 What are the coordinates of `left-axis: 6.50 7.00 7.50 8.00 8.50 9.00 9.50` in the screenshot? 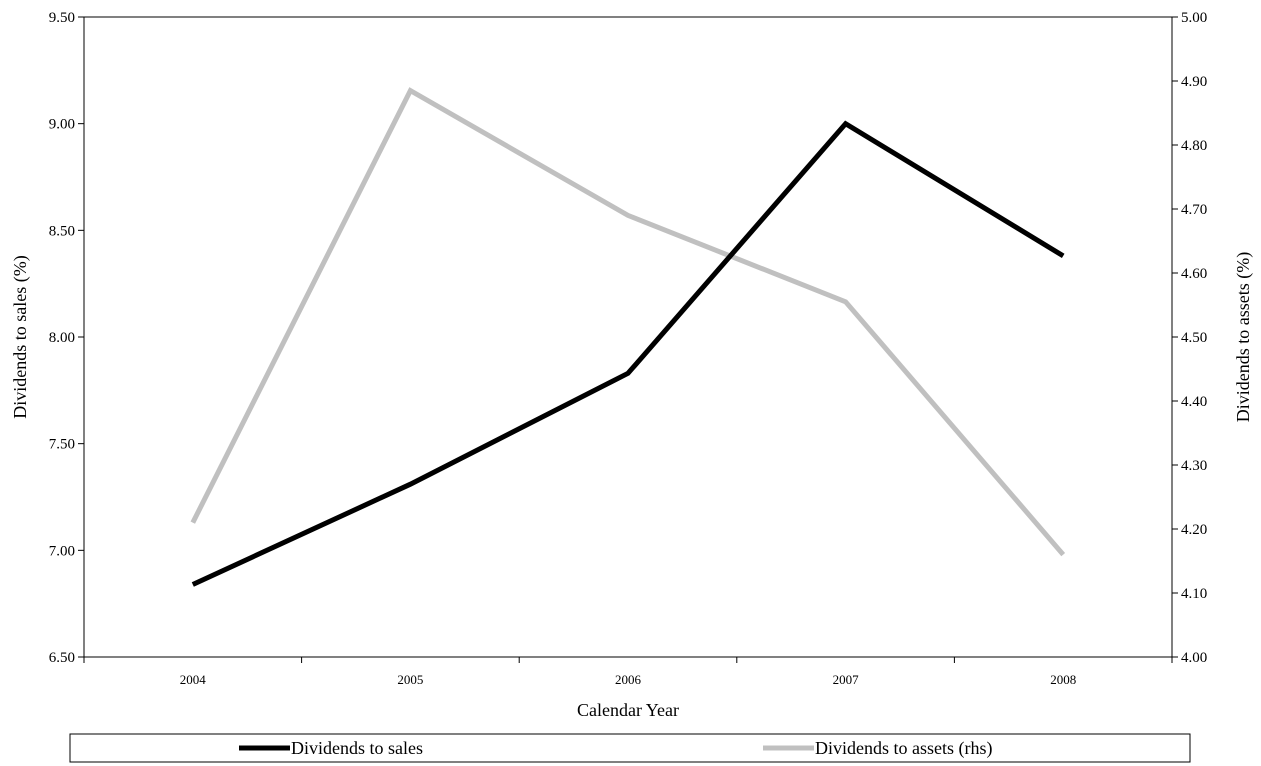 It's located at (66, 338).